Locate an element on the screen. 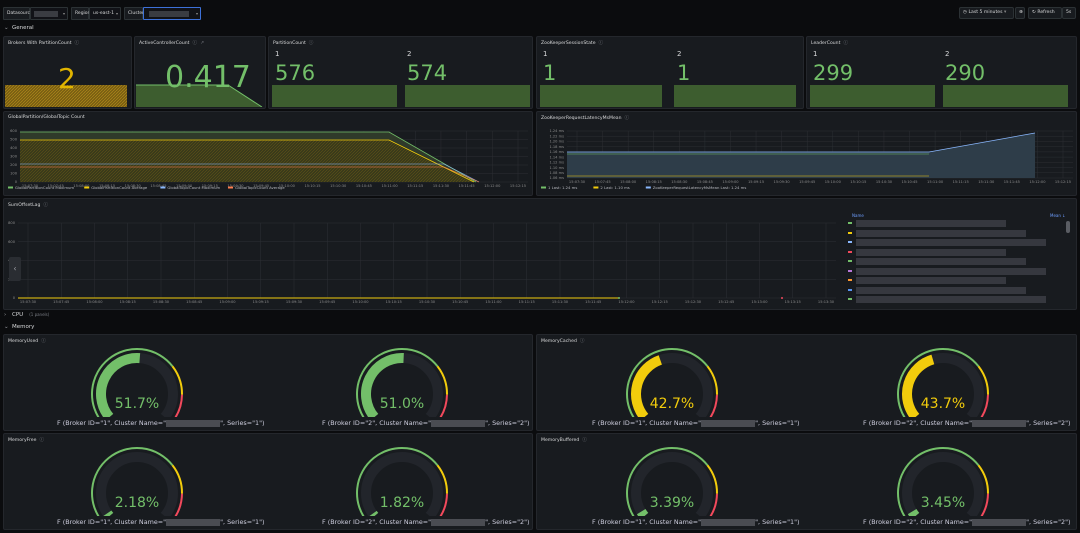 The width and height of the screenshot is (1080, 533). refresh-button: ↻ Refresh is located at coordinates (1045, 13).